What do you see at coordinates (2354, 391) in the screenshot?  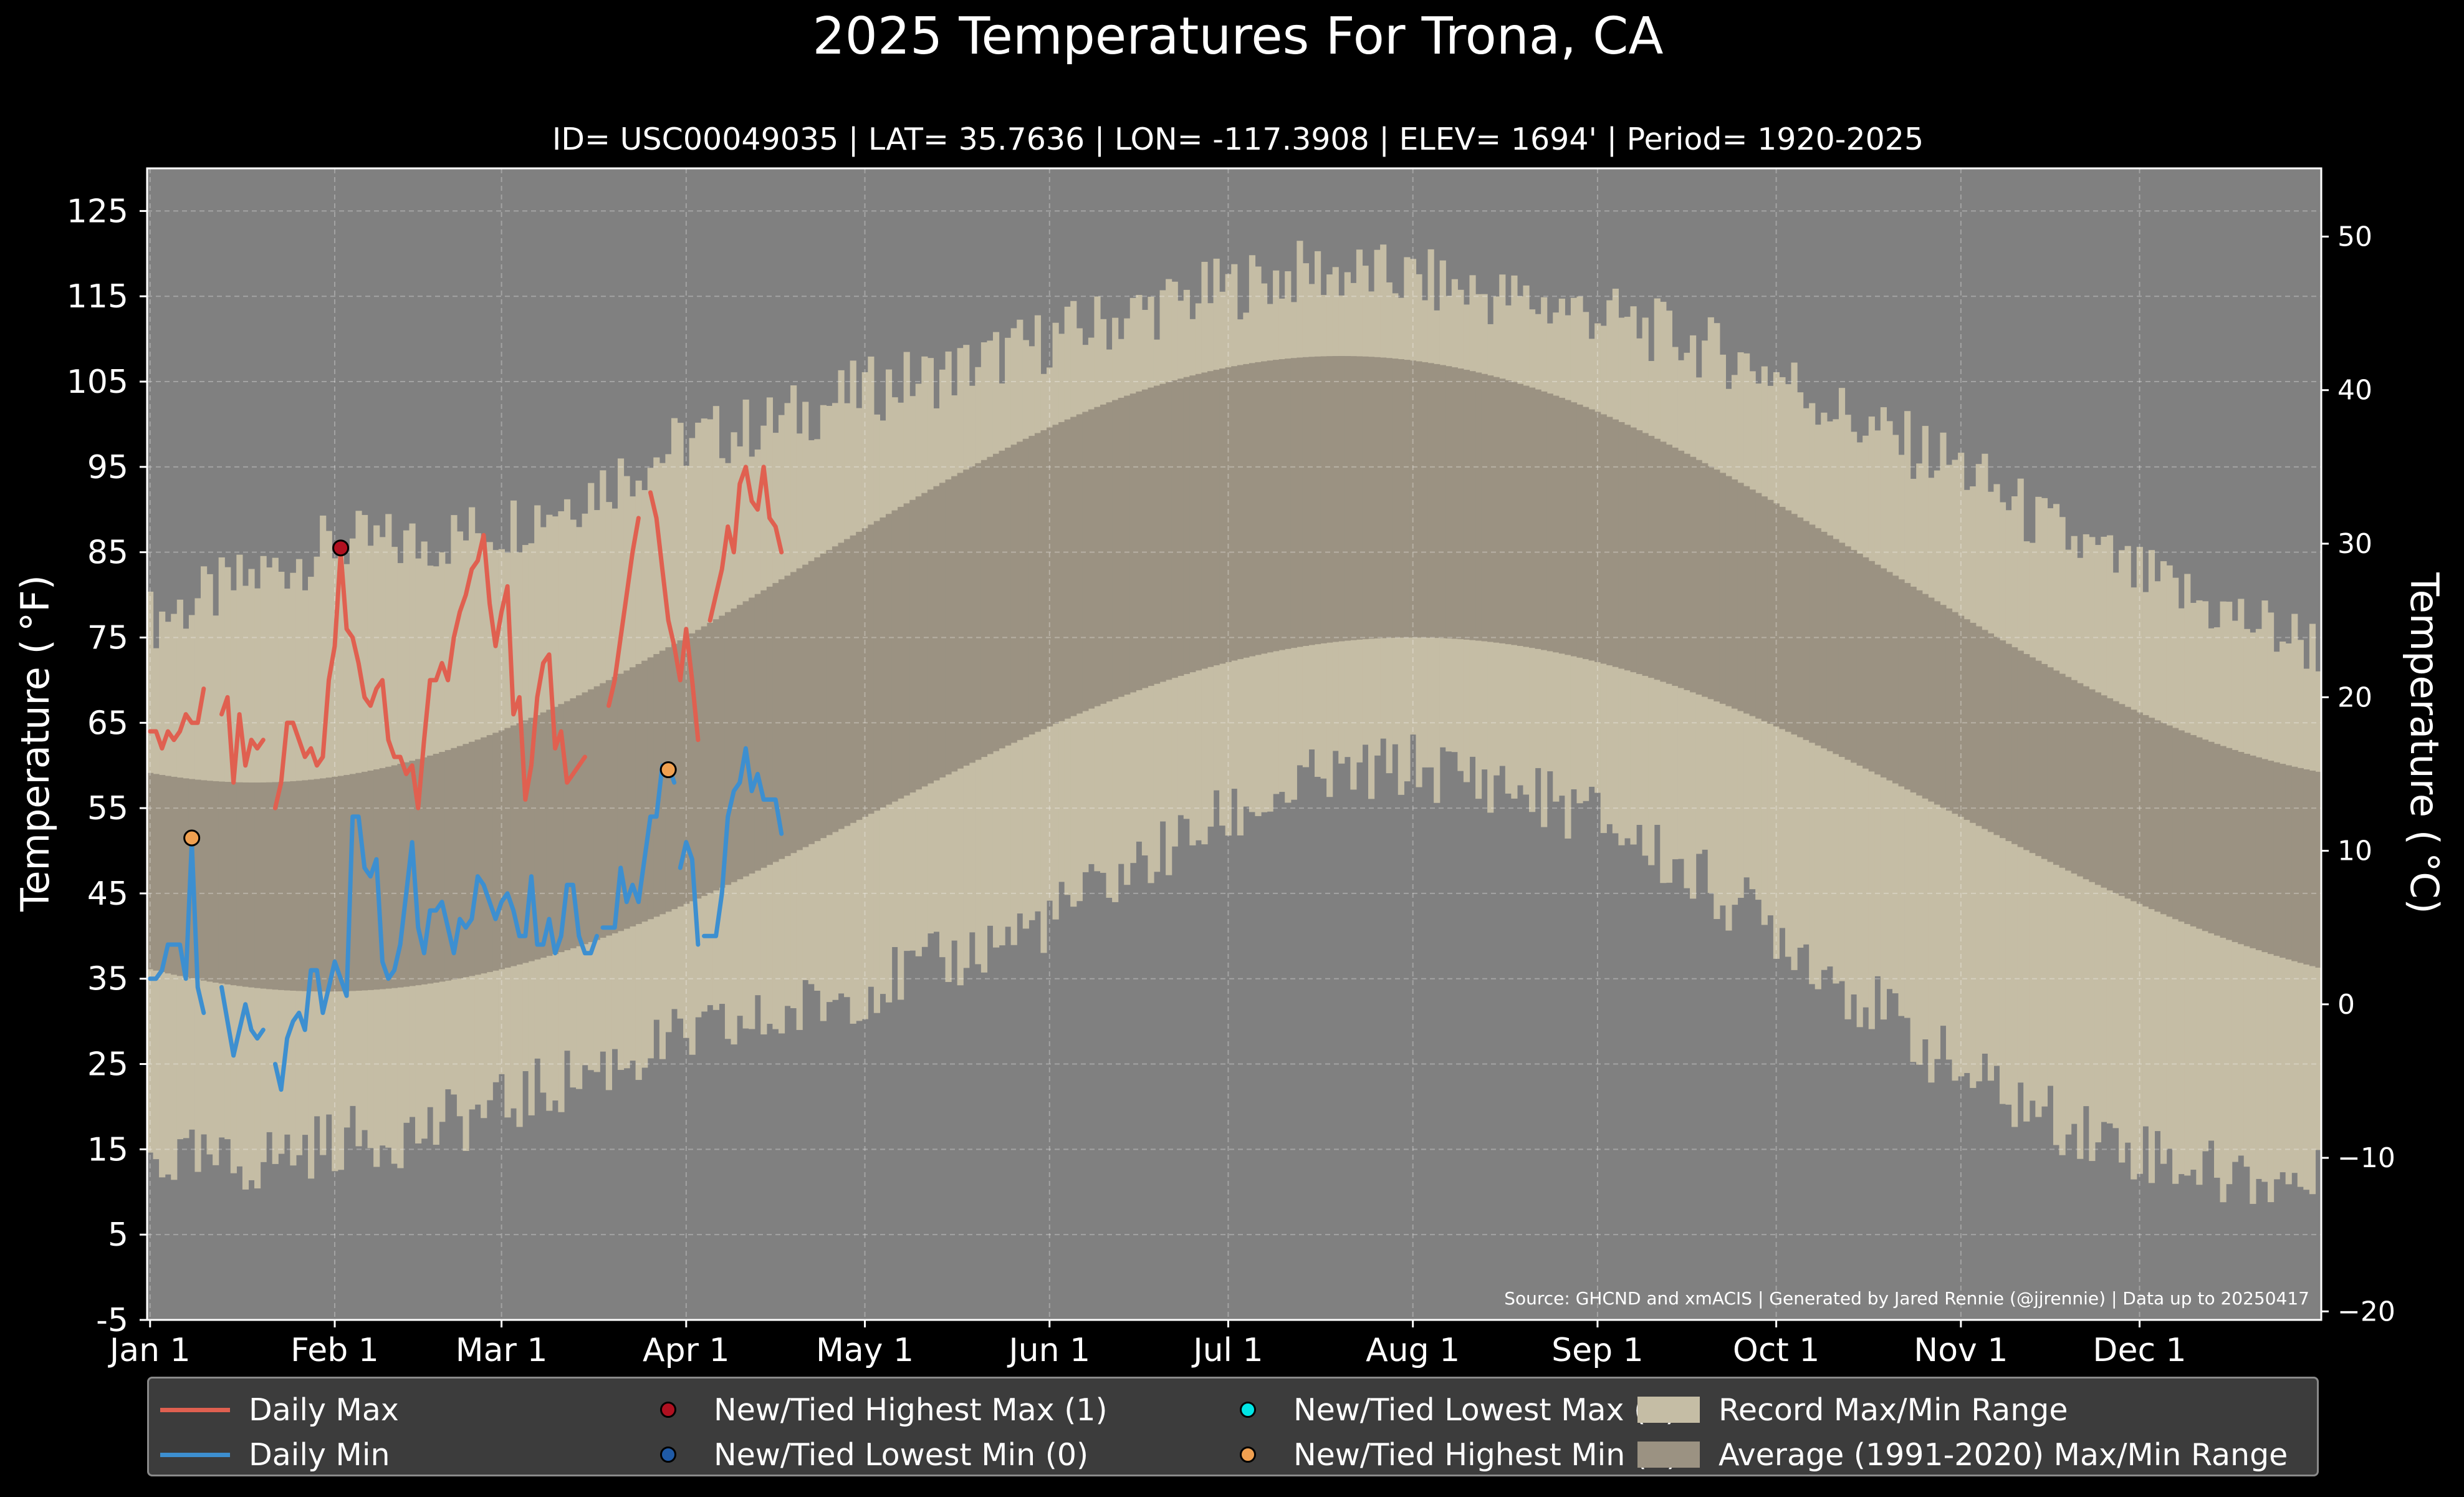 I see `y-tick-label-c: 40` at bounding box center [2354, 391].